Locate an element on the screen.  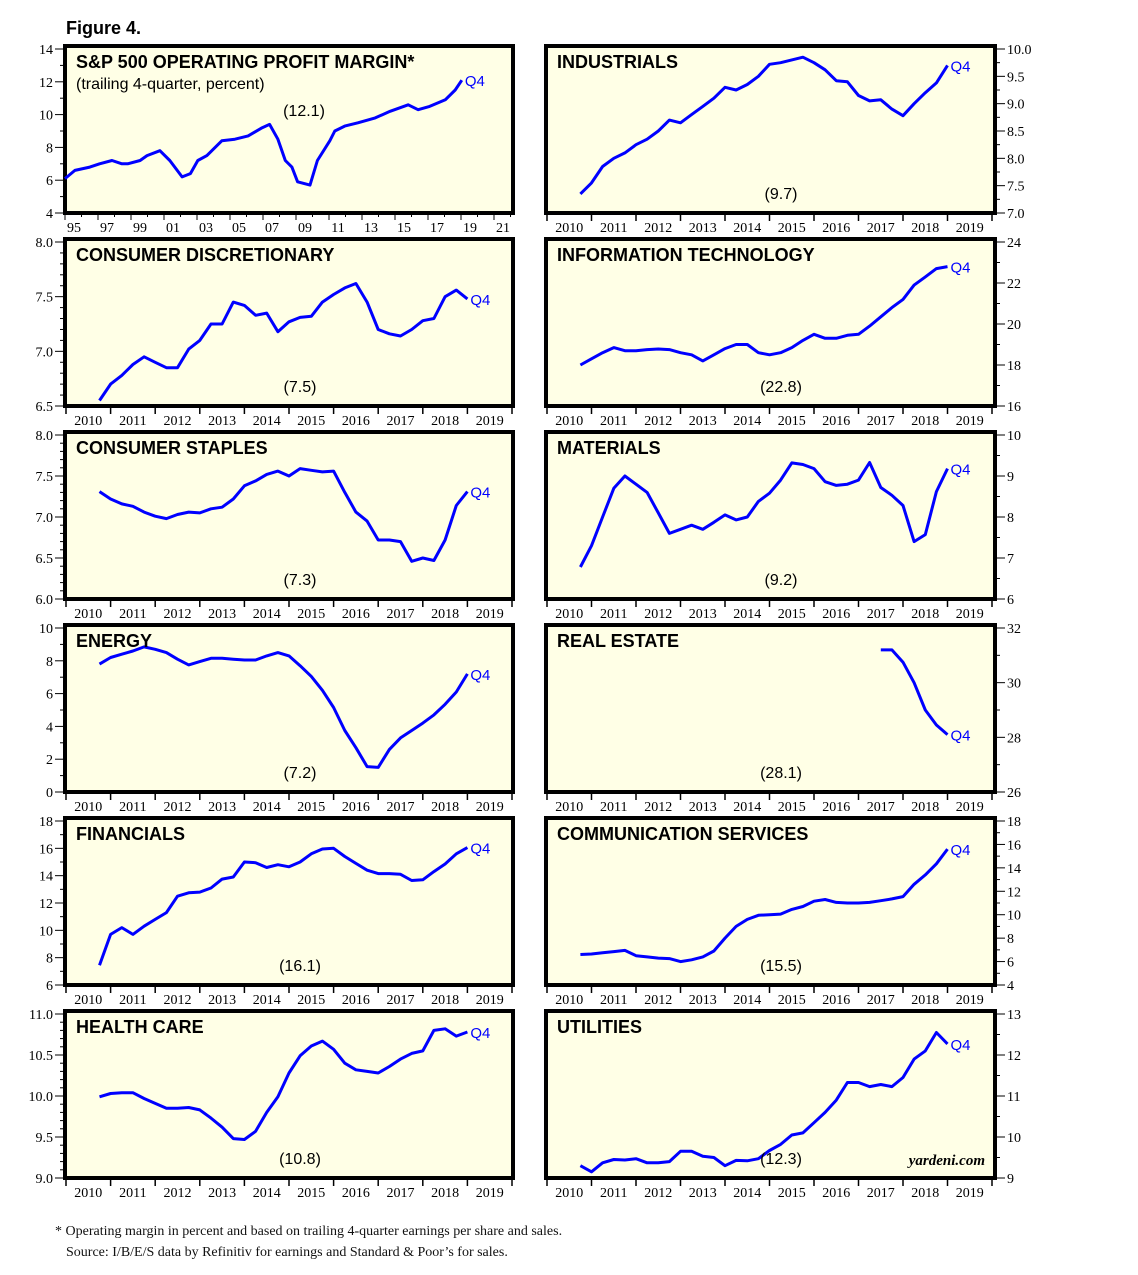
y-tick-label: 10 is located at coordinates (1014, 916).